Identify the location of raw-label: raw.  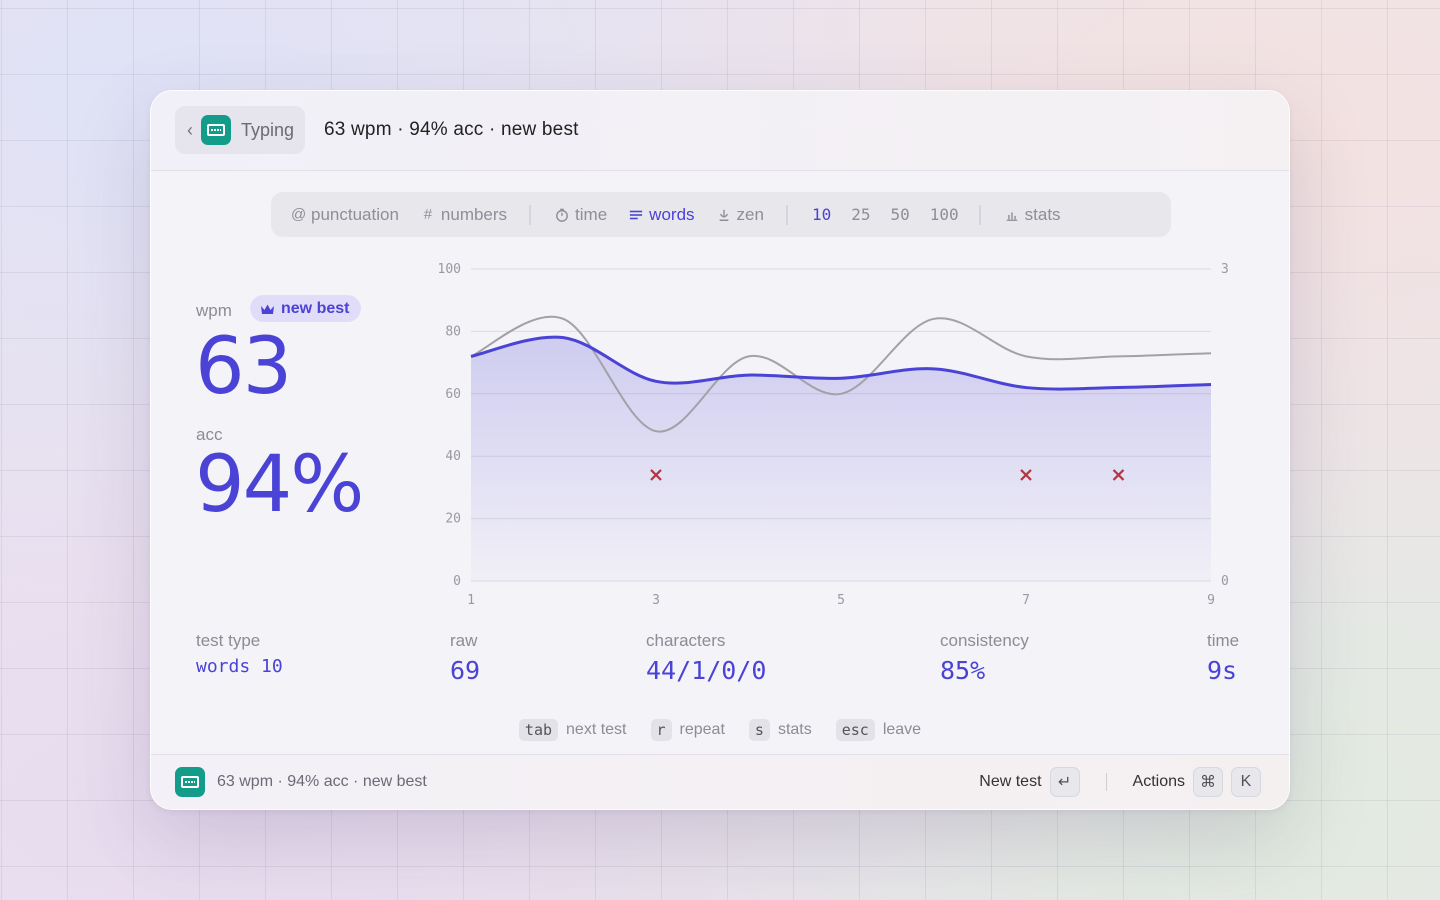
(464, 640).